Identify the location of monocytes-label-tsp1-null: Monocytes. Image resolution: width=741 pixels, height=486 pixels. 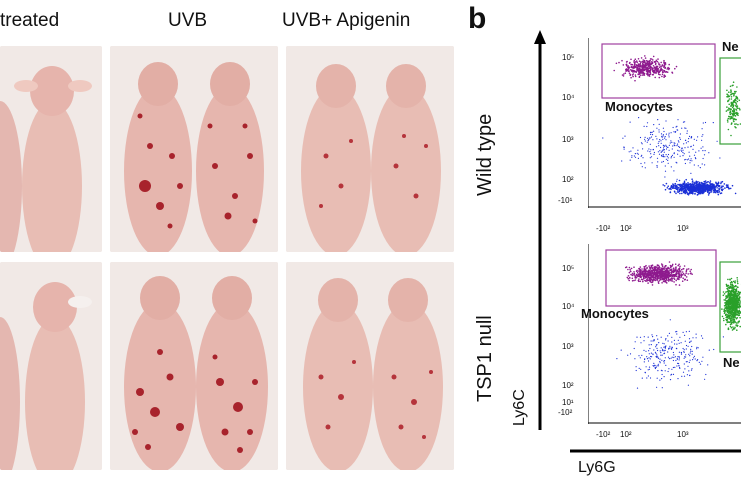
(615, 313).